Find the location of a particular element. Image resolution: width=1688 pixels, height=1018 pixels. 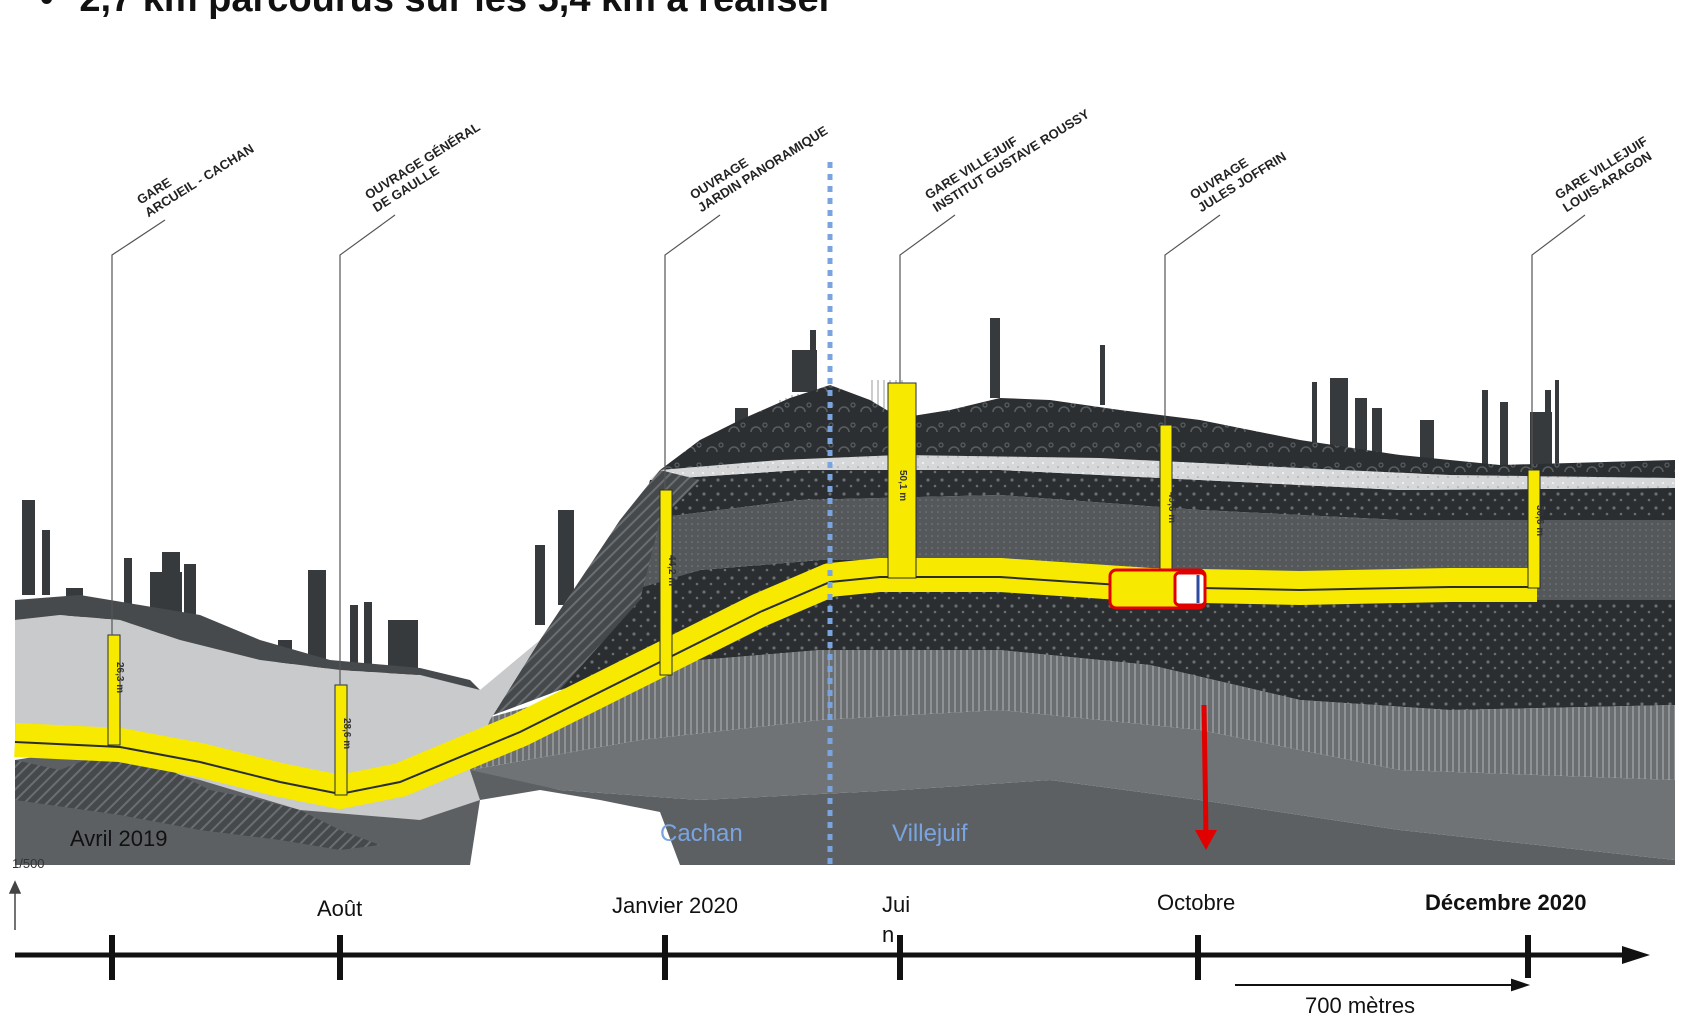

layer-surface-west is located at coordinates (247, 642).